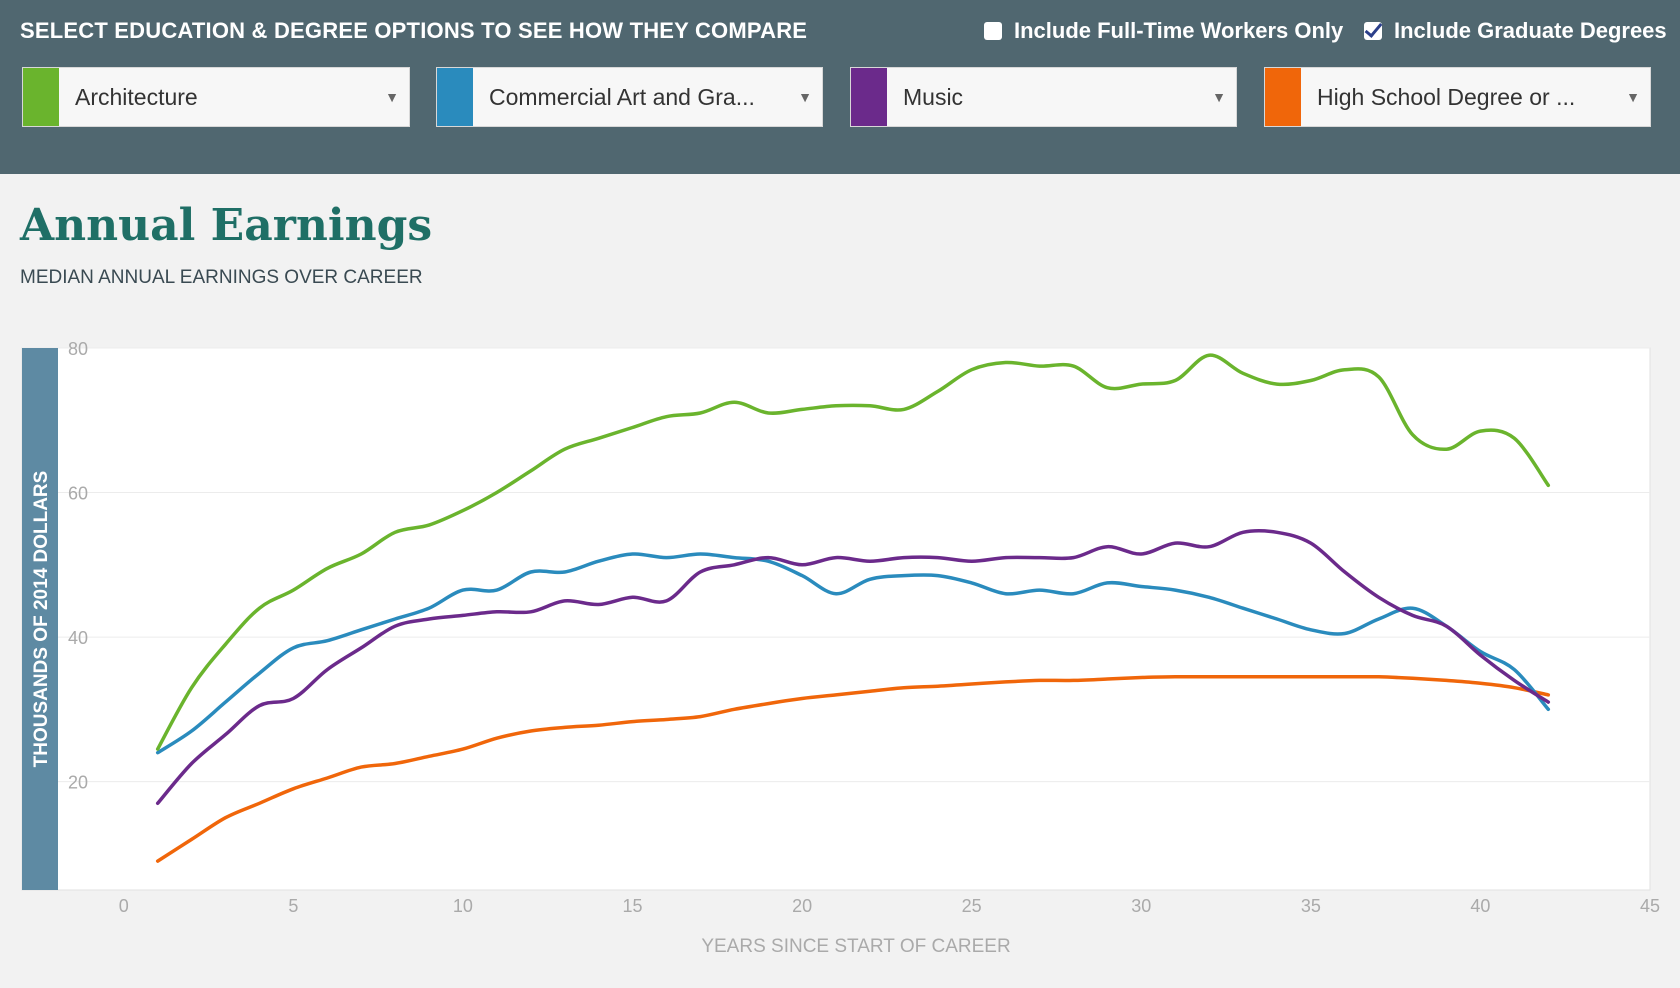  Describe the element at coordinates (78, 494) in the screenshot. I see `y-tick-label: 60` at that location.